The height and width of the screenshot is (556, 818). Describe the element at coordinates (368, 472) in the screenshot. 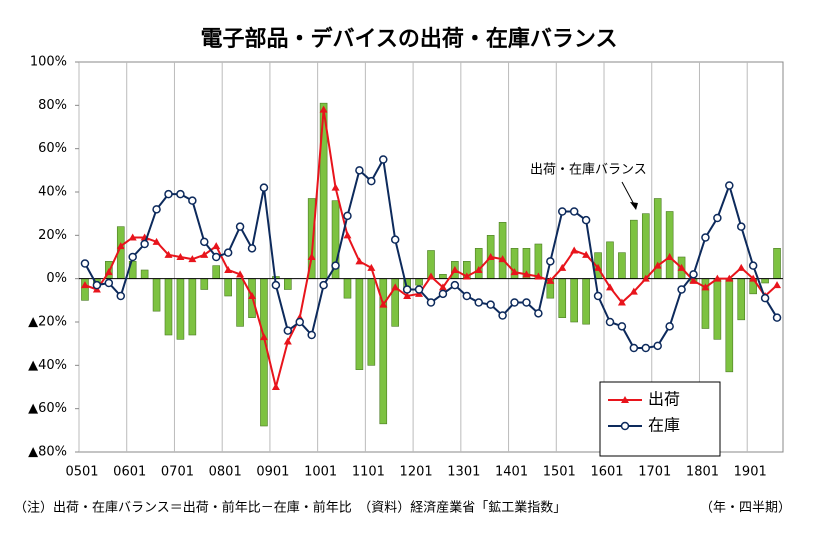

I see `x-tick-label: 1101` at that location.